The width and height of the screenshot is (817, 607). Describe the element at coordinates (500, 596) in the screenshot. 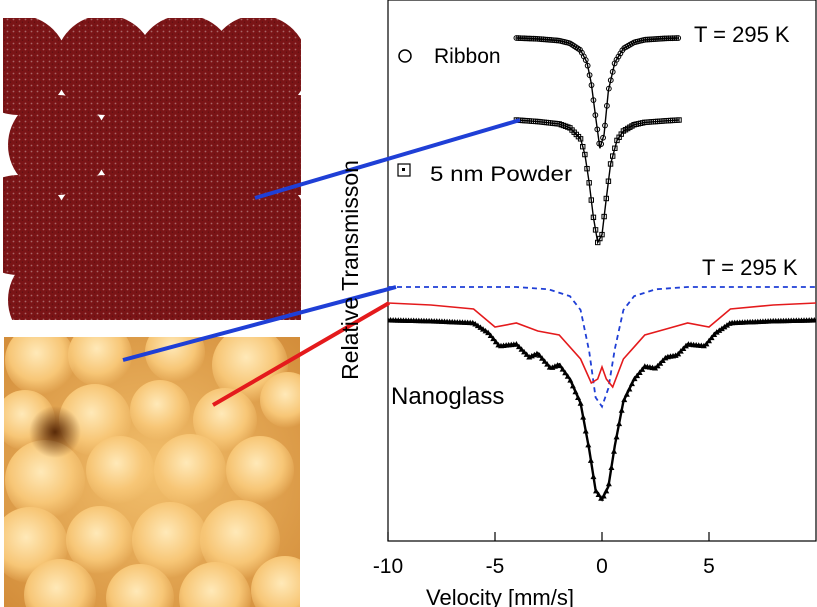

I see `x-axis-label: Velocity [mm/s]` at that location.